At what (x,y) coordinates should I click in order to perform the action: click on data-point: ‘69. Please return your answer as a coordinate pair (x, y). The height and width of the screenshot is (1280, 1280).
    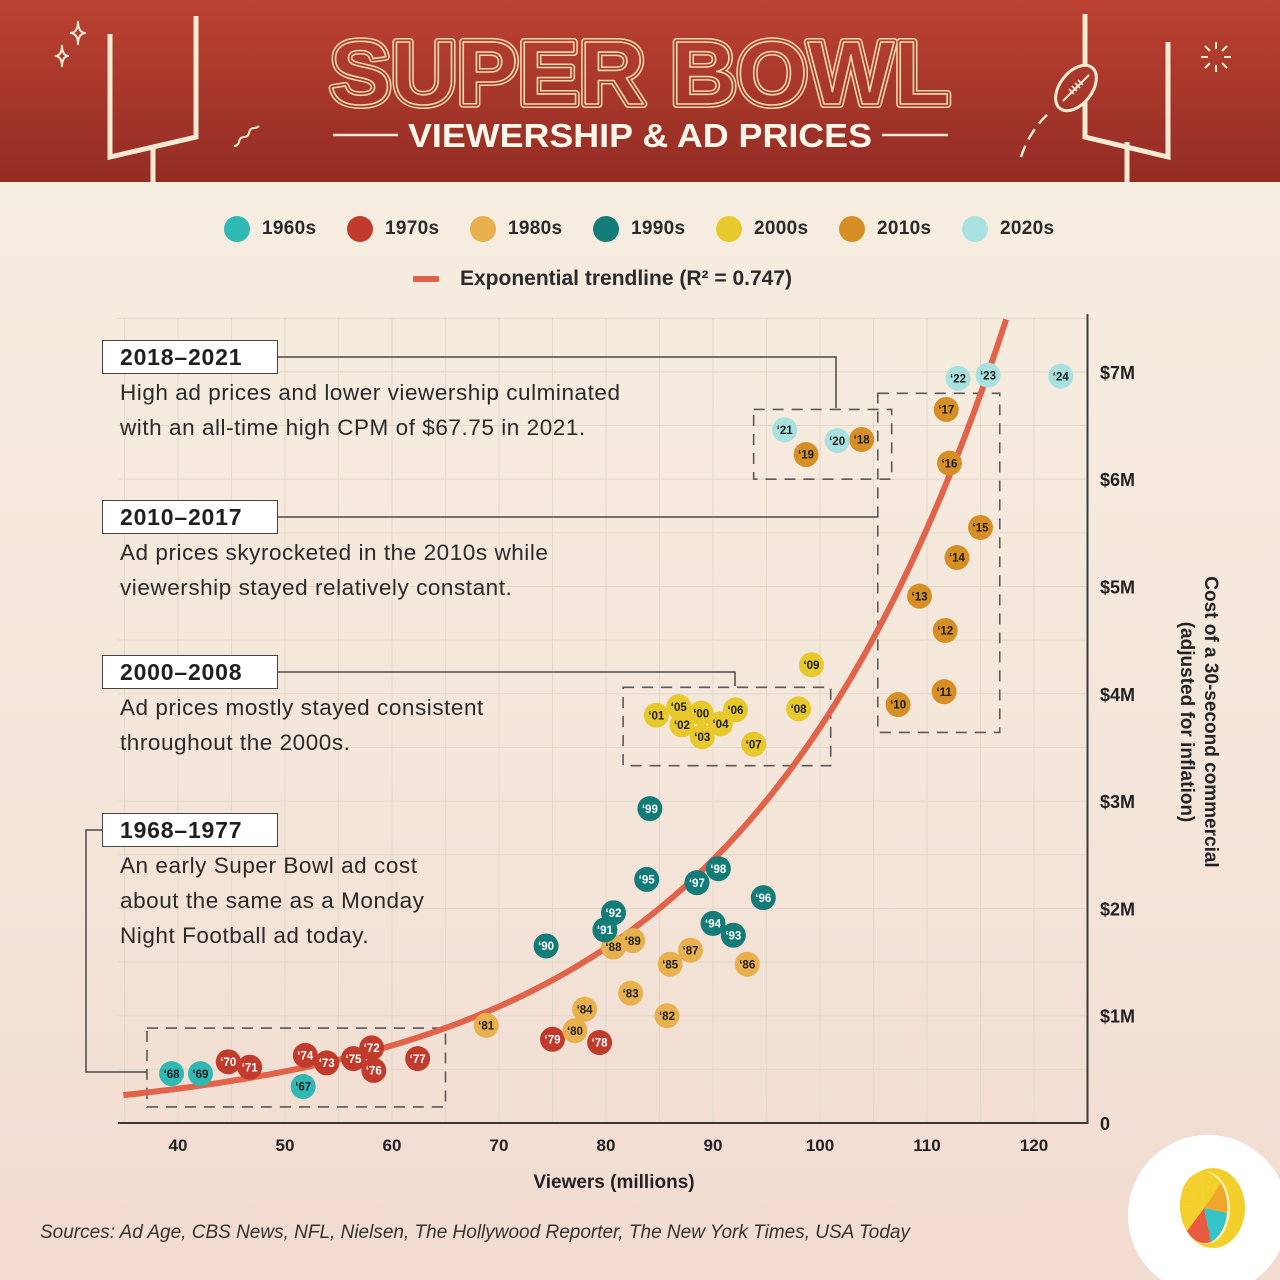
    Looking at the image, I should click on (200, 1074).